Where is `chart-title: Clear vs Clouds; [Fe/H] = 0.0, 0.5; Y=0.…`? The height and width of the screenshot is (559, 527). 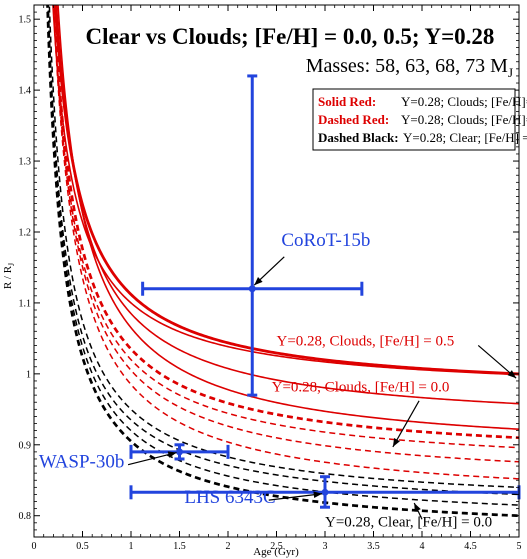
chart-title: Clear vs Clouds; [Fe/H] = 0.0, 0.5; Y=0.… is located at coordinates (290, 36).